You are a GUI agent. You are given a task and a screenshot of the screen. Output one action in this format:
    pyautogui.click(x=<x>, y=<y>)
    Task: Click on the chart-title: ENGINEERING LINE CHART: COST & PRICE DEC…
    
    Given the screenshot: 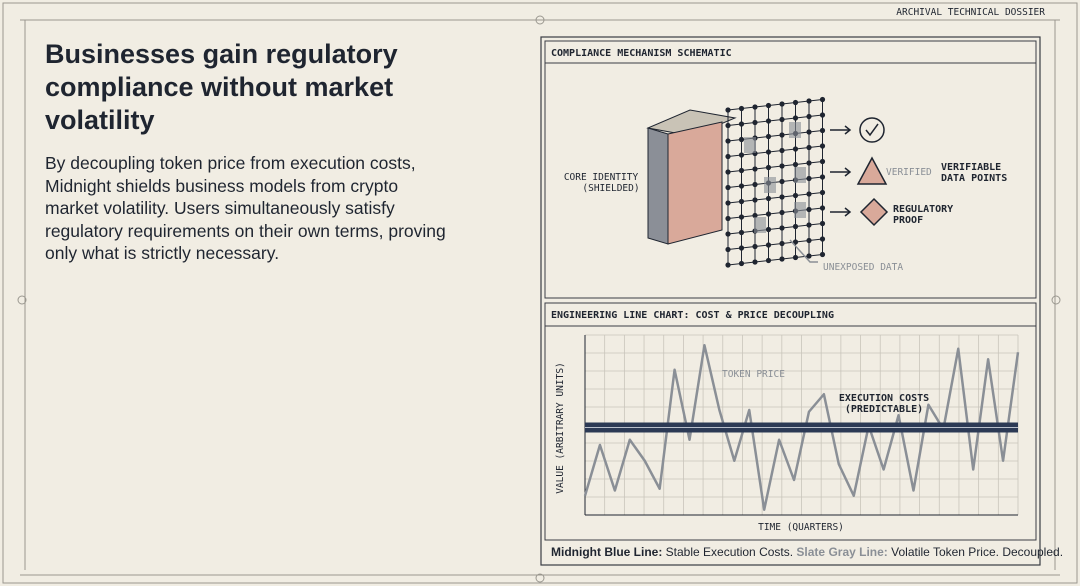 What is the action you would take?
    pyautogui.click(x=692, y=315)
    